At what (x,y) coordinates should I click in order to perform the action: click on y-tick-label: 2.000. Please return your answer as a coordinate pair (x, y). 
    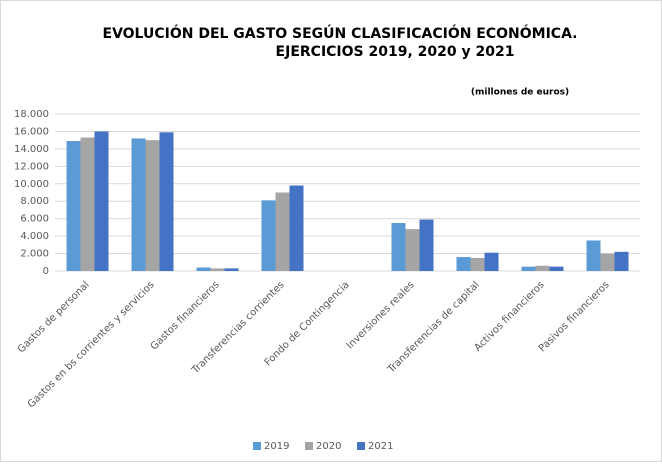
    Looking at the image, I should click on (34, 254).